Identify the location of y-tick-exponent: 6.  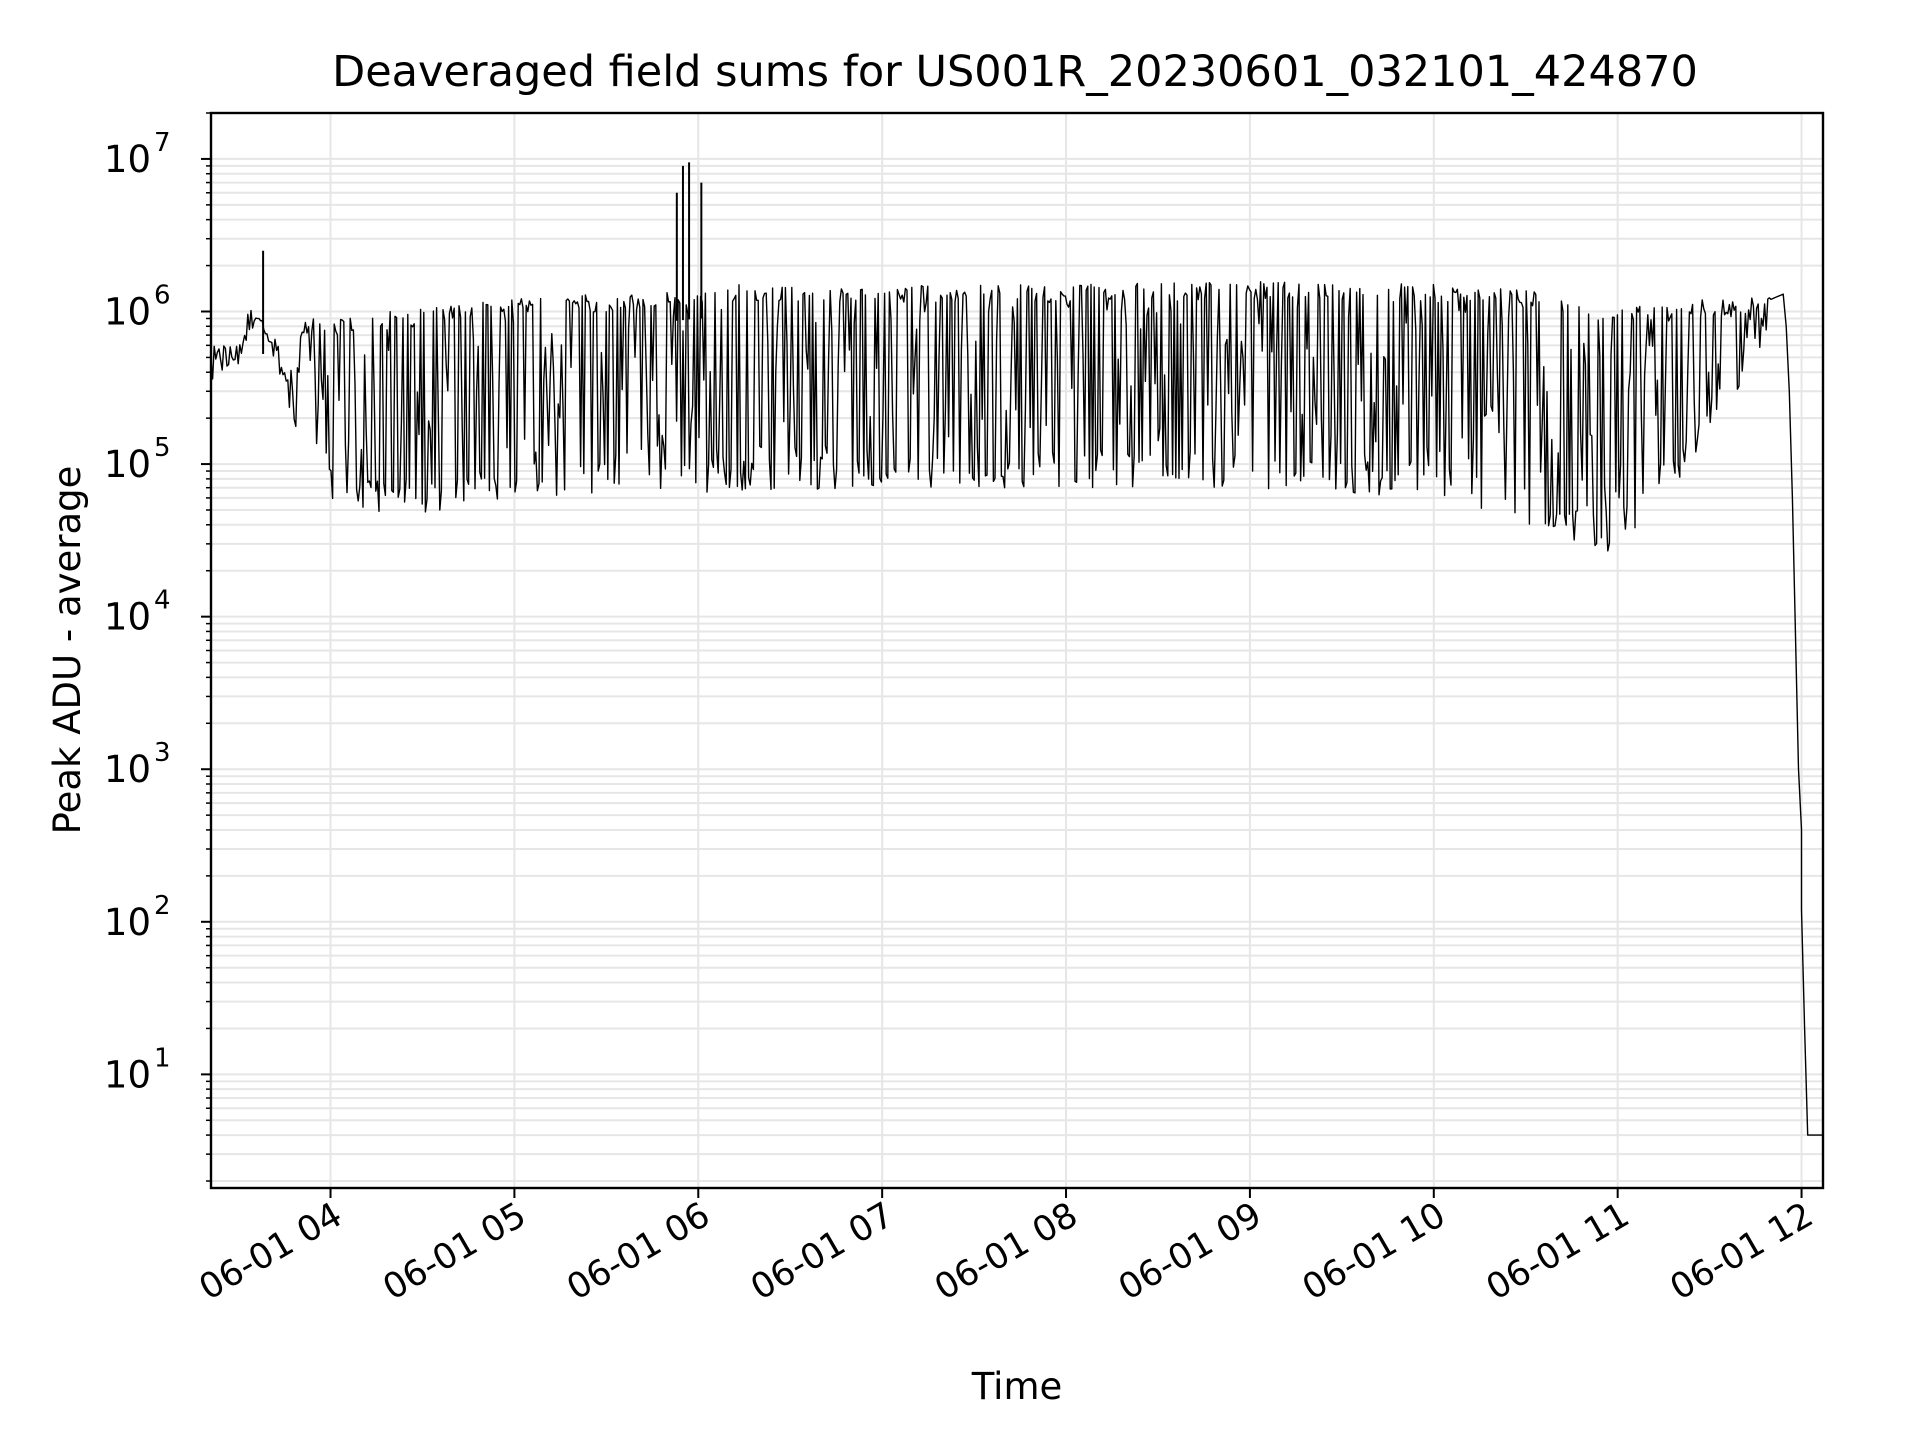
(162, 296).